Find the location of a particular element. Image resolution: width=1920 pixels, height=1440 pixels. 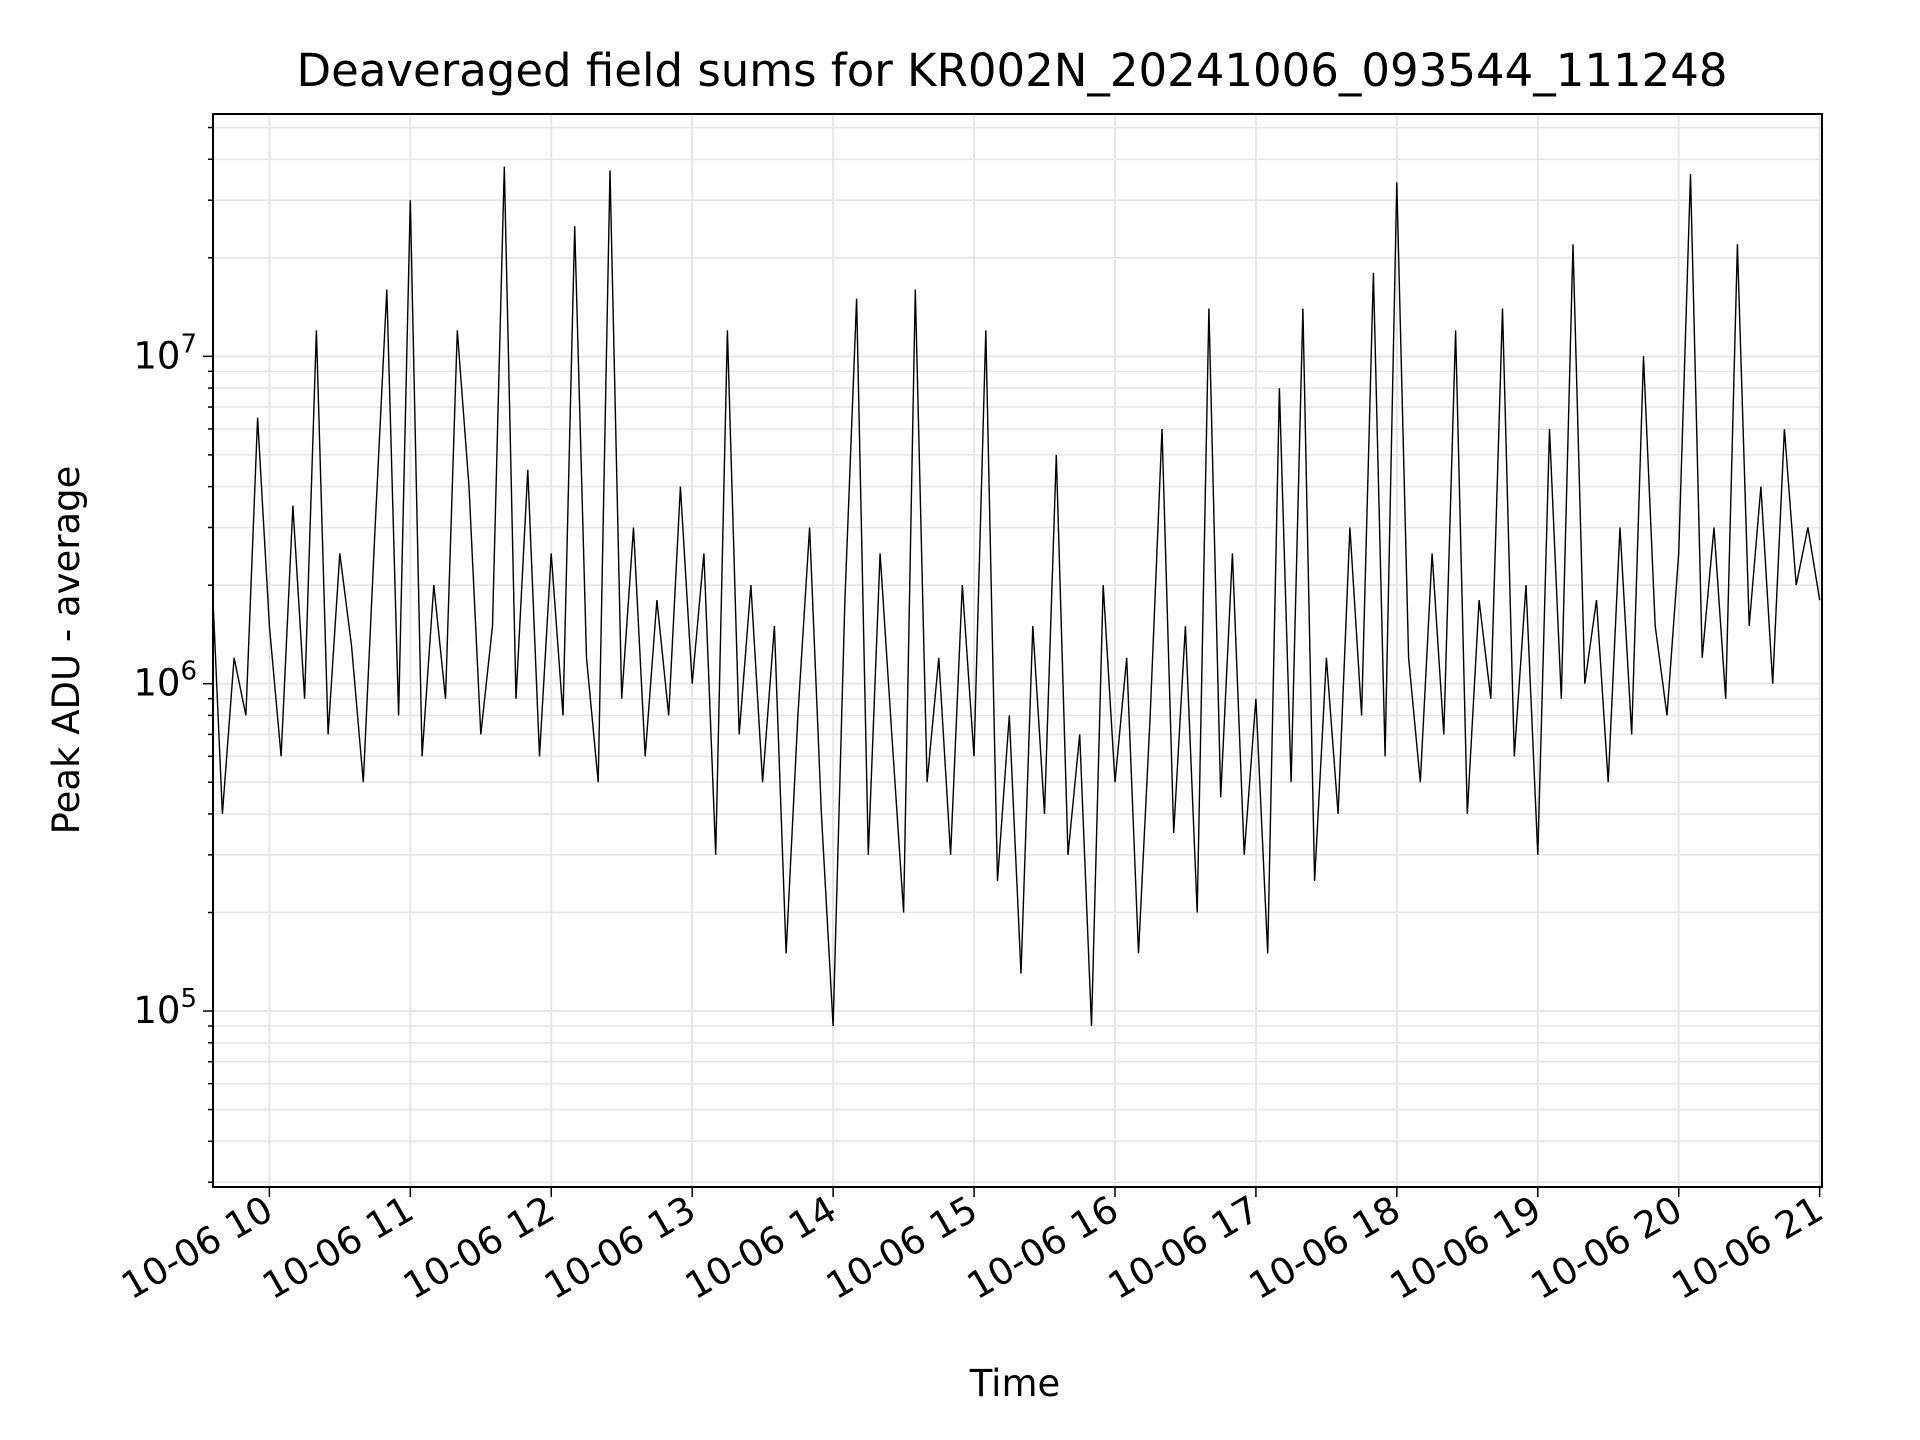

y-tick-exp: 6 is located at coordinates (188, 672).